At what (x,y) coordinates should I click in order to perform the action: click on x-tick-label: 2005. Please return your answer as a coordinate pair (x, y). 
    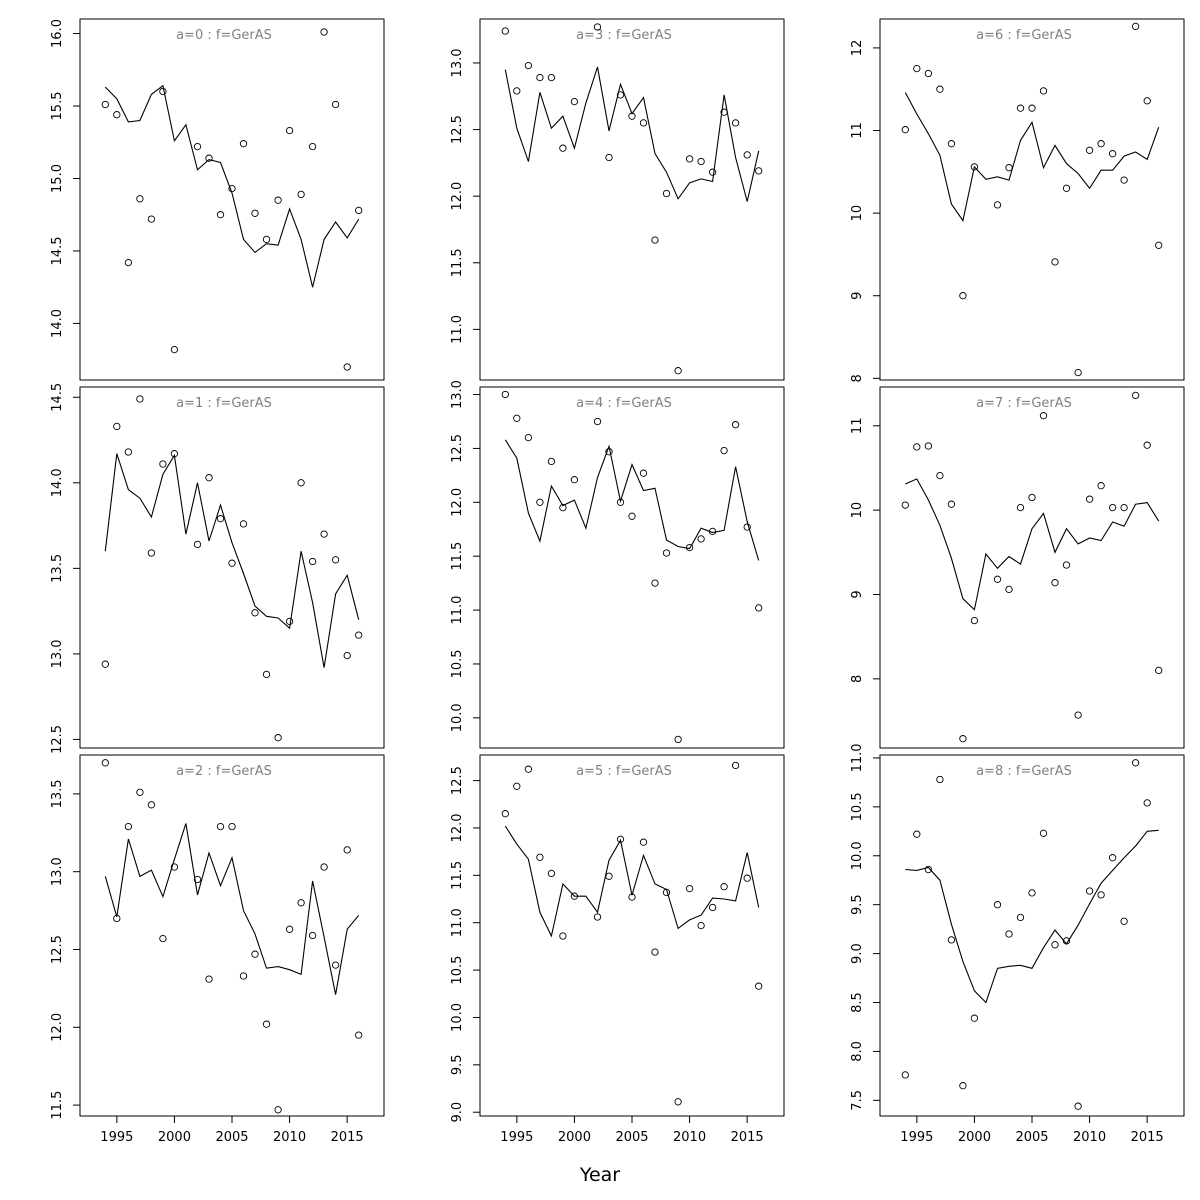
    Looking at the image, I should click on (231, 1137).